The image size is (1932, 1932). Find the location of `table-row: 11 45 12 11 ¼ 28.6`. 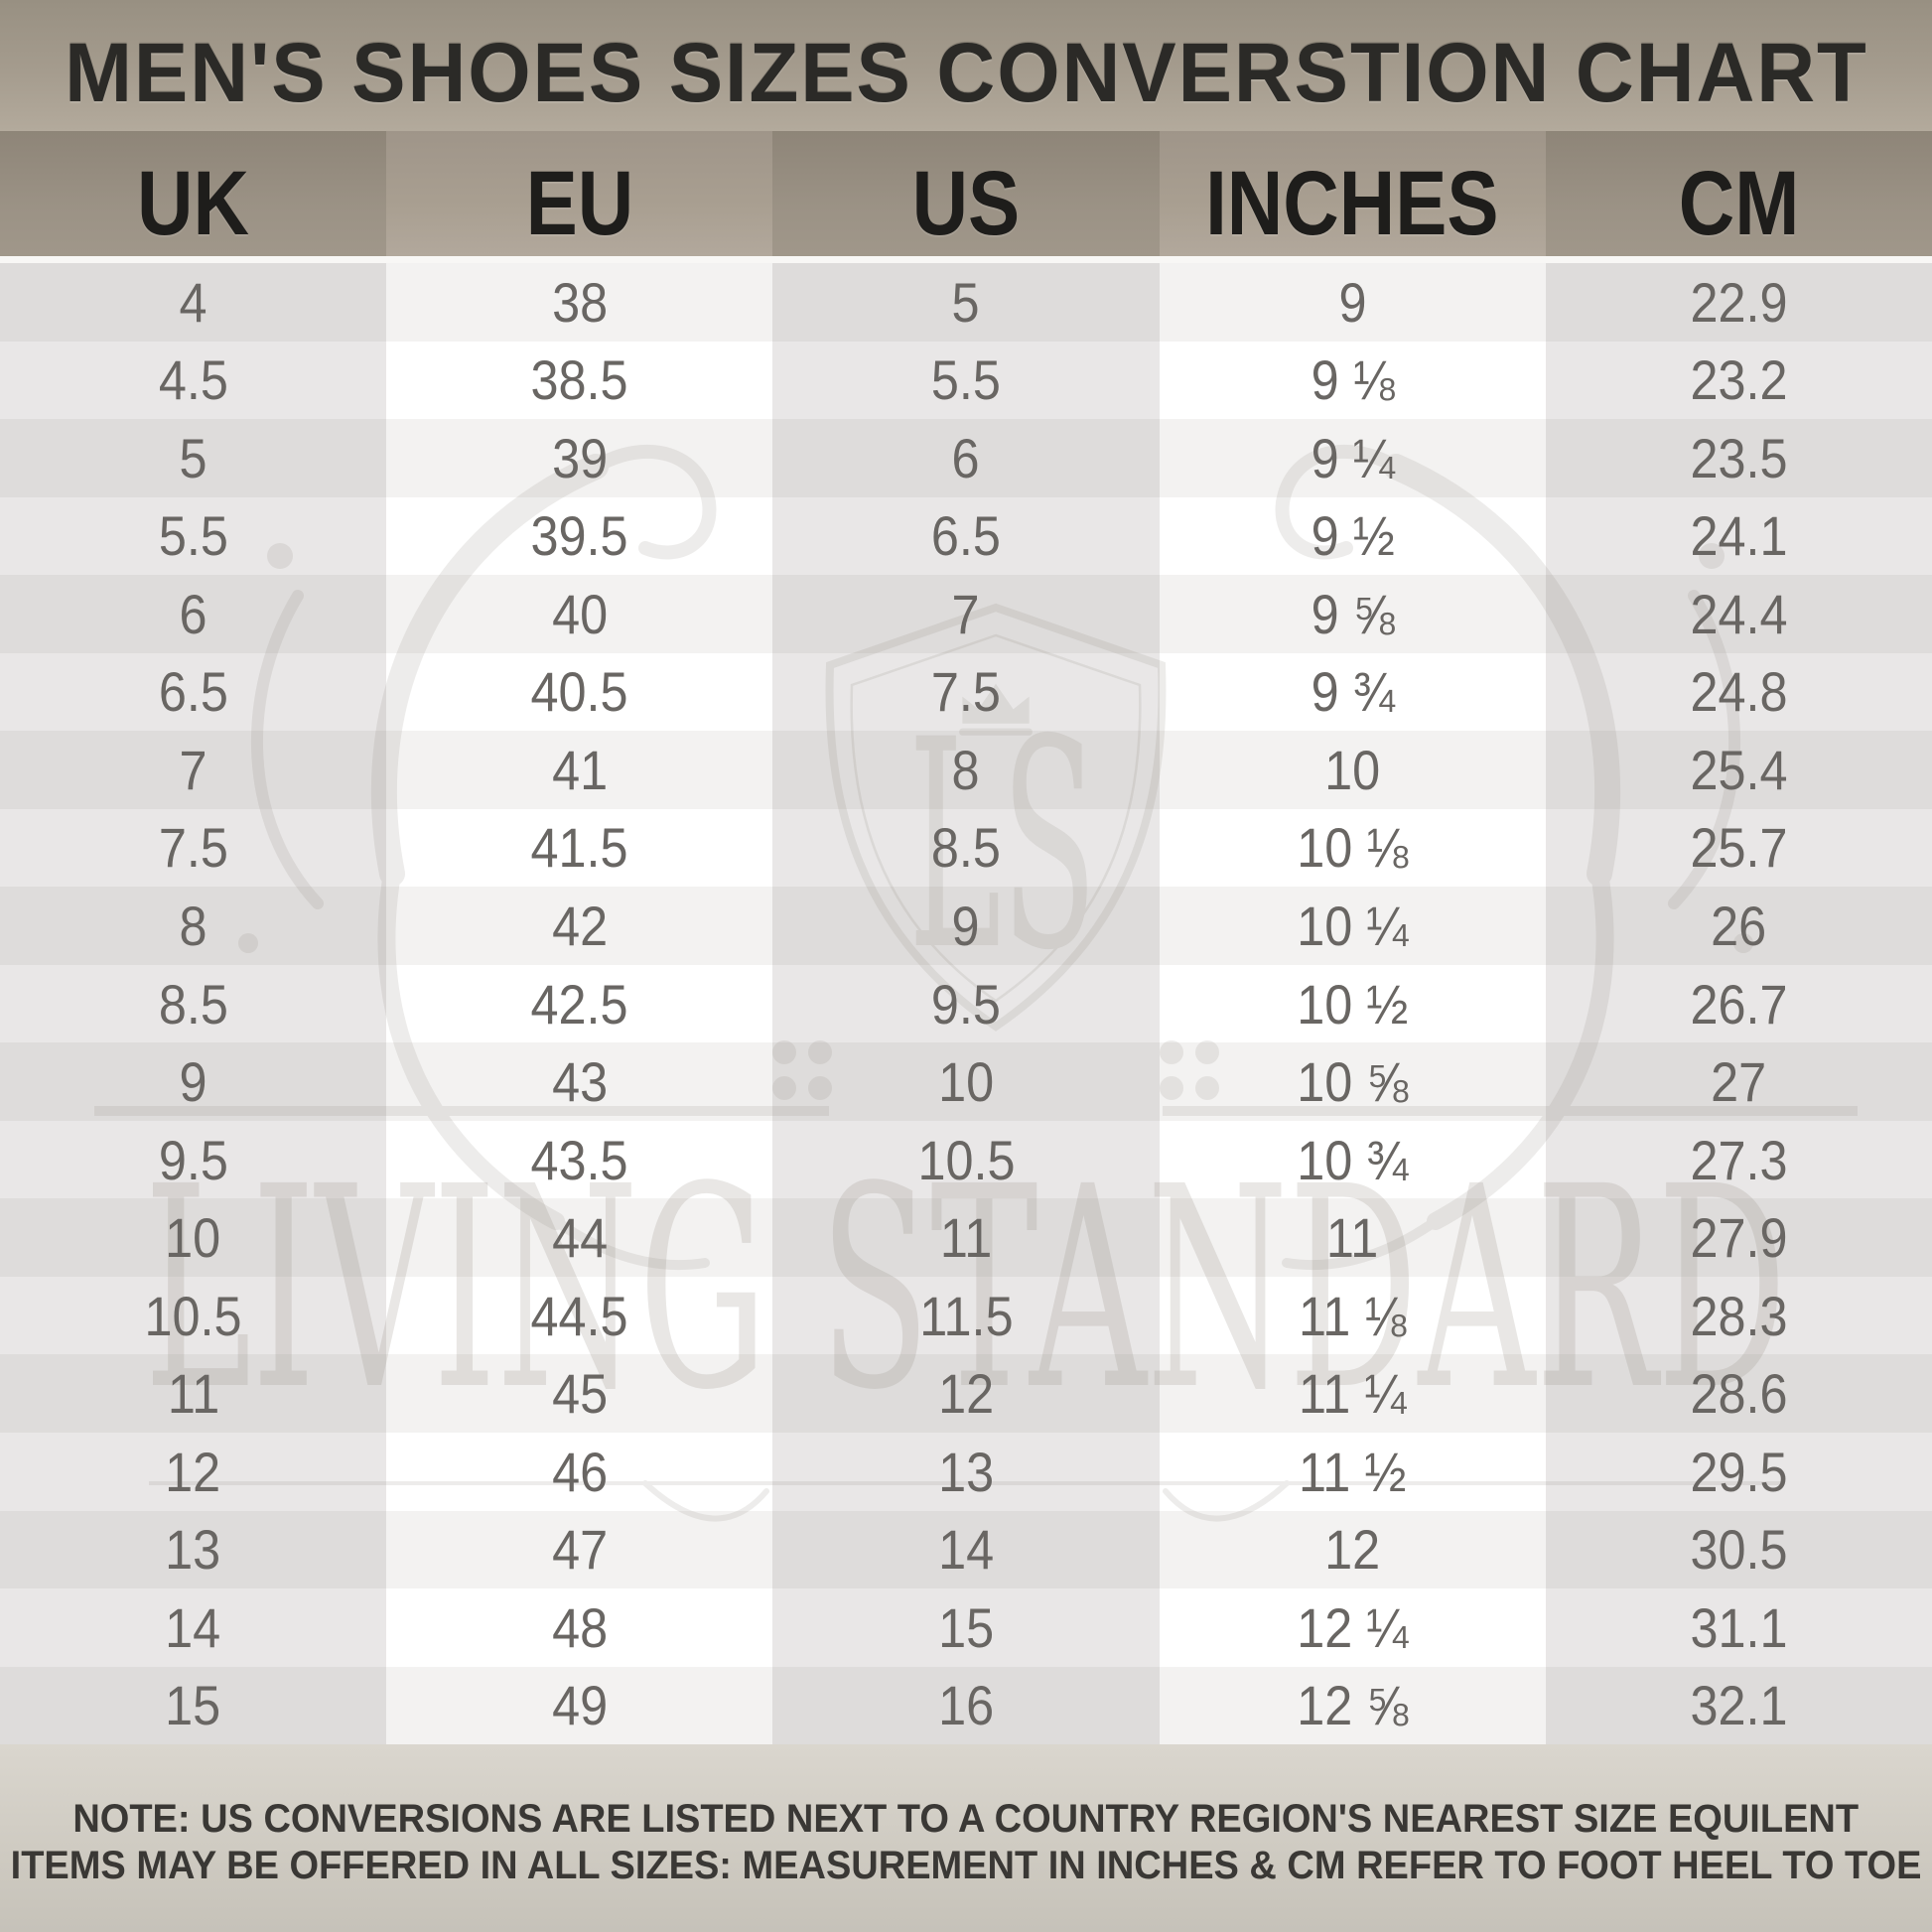

table-row: 11 45 12 11 ¼ 28.6 is located at coordinates (966, 1393).